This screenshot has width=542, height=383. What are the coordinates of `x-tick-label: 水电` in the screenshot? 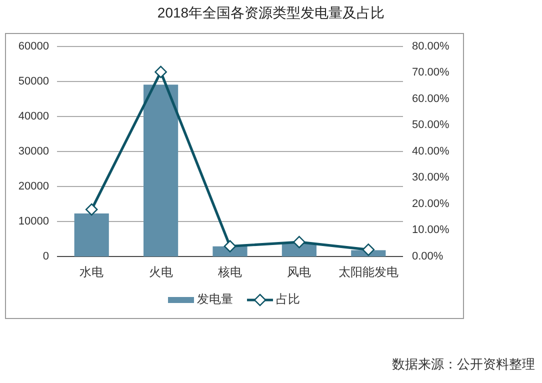 It's located at (92, 272).